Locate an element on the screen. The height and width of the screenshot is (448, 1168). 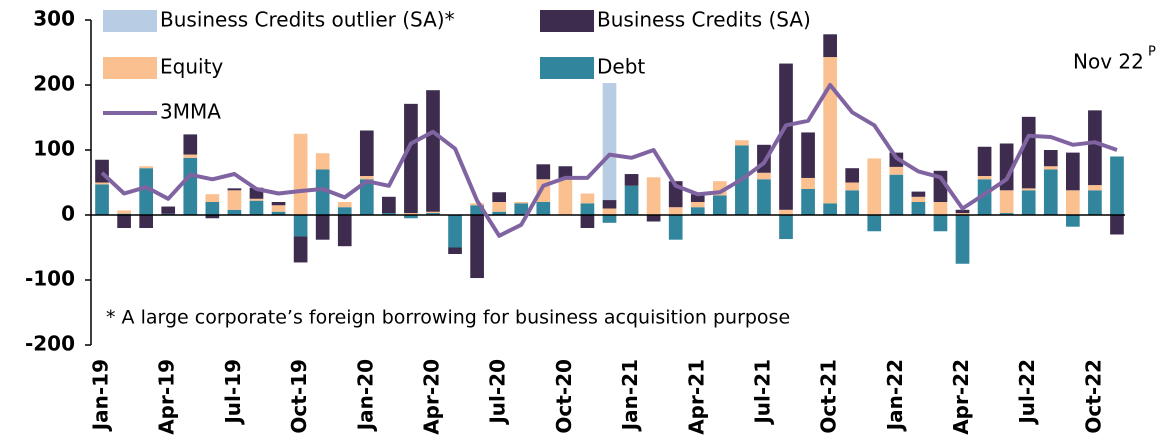
x-tick-label: Jul-21 is located at coordinates (762, 392).